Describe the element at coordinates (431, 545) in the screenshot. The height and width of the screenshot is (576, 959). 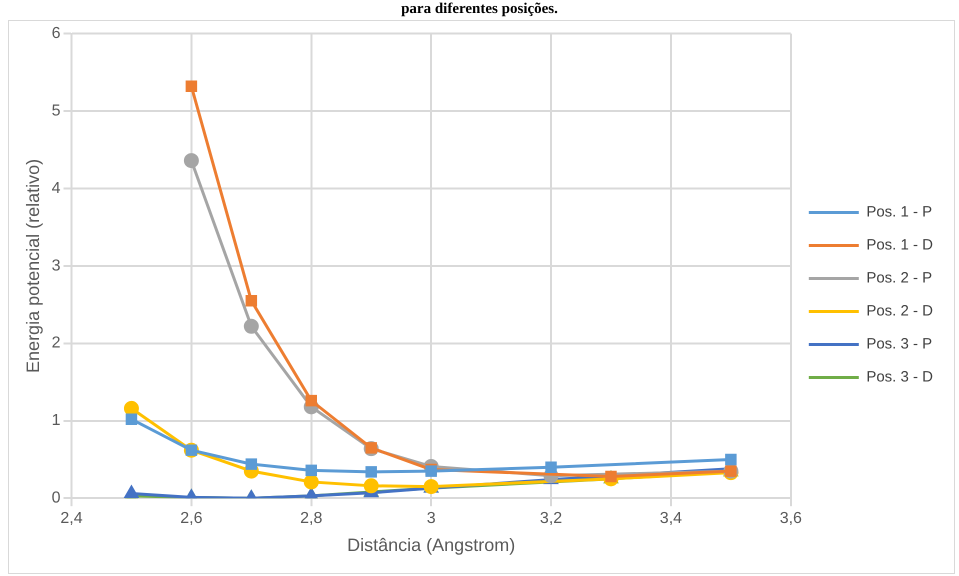
I see `x-axis-title: Distância (Angstrom)` at that location.